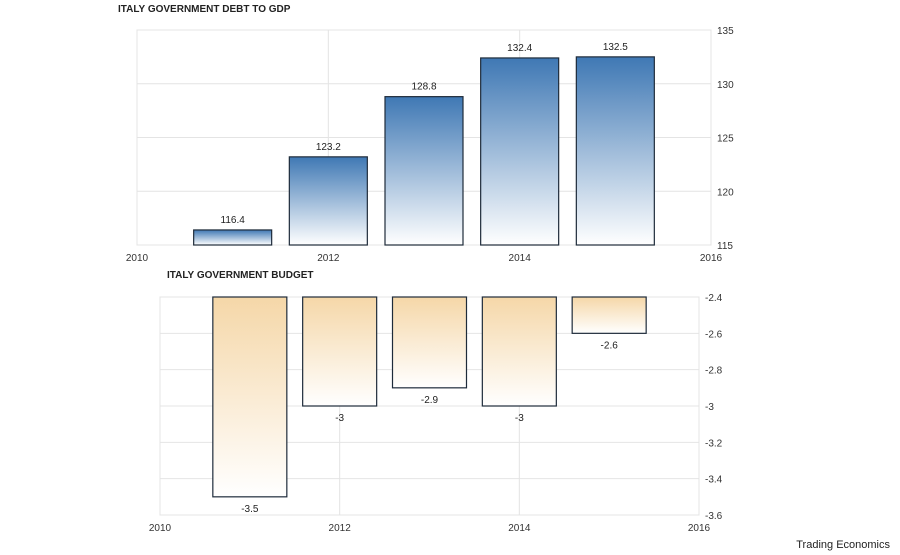  What do you see at coordinates (714, 334) in the screenshot?
I see `budget-y-tick-label: -2.6` at bounding box center [714, 334].